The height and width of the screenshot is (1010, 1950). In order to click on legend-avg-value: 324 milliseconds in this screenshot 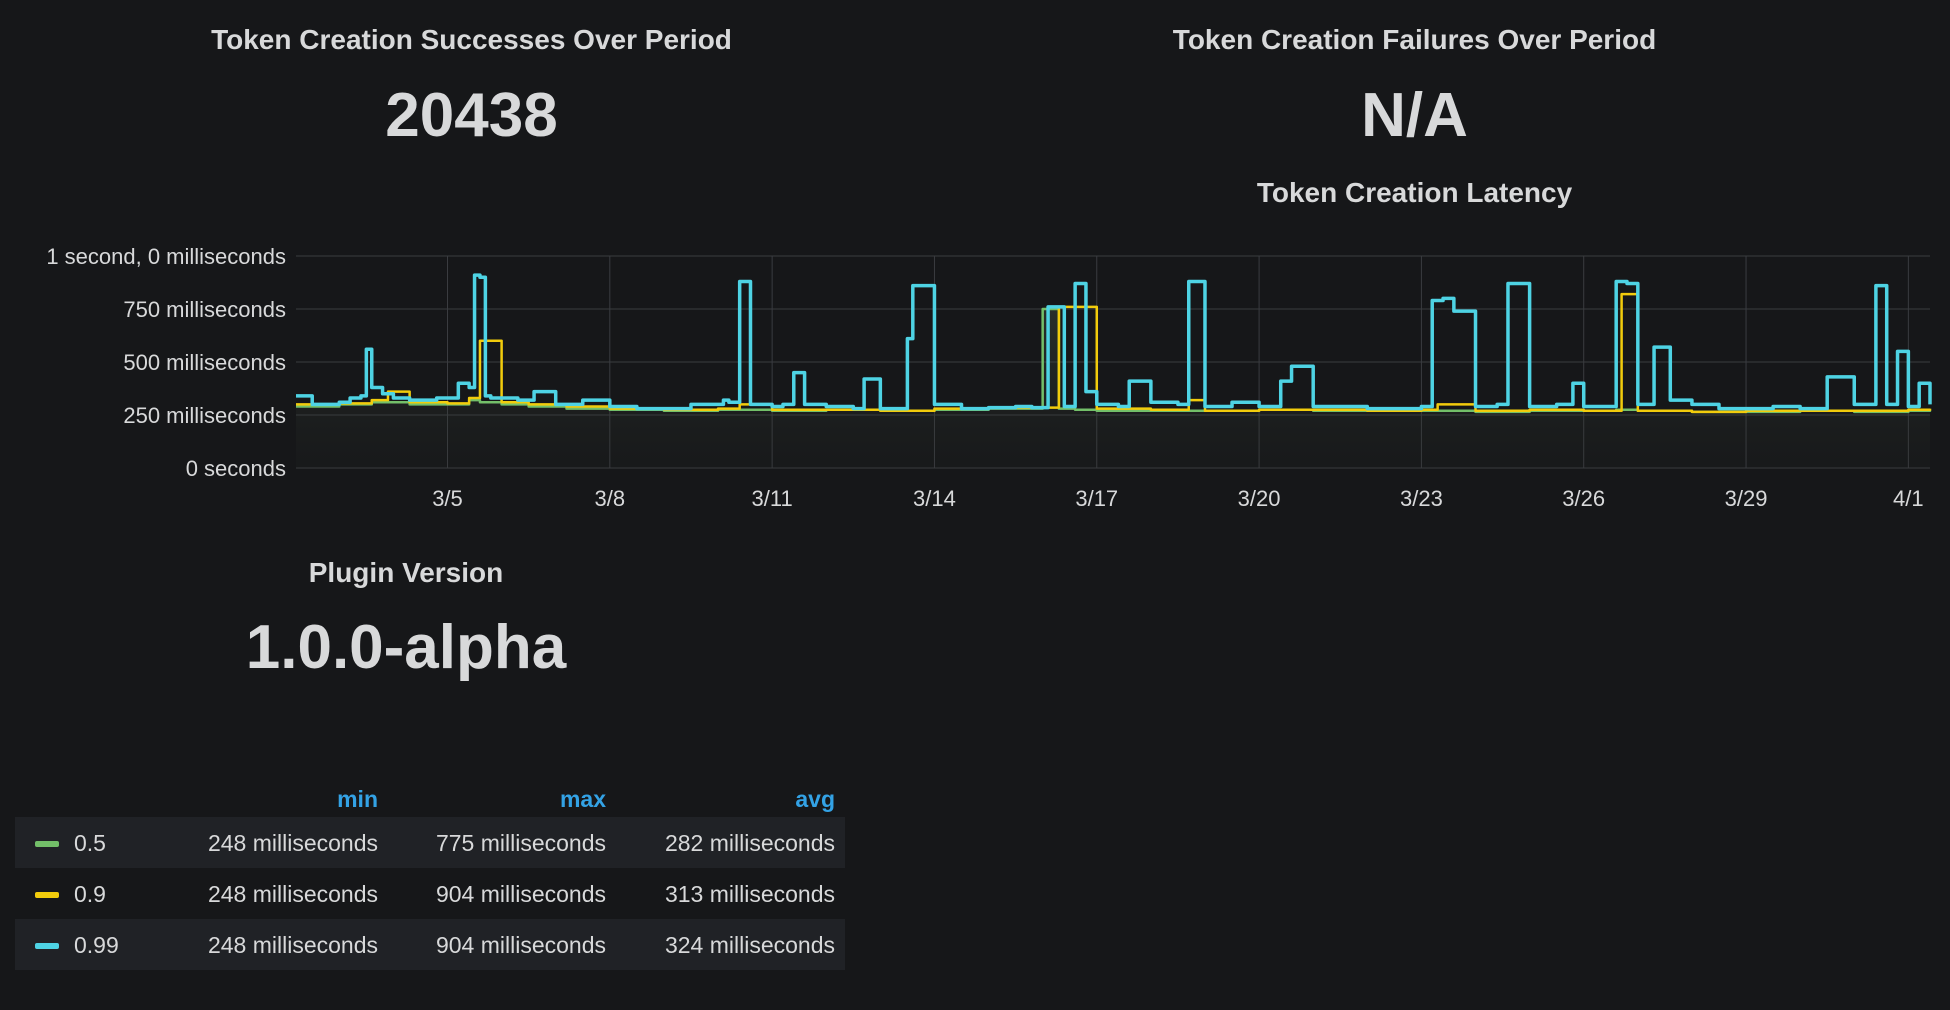, I will do `click(749, 945)`.